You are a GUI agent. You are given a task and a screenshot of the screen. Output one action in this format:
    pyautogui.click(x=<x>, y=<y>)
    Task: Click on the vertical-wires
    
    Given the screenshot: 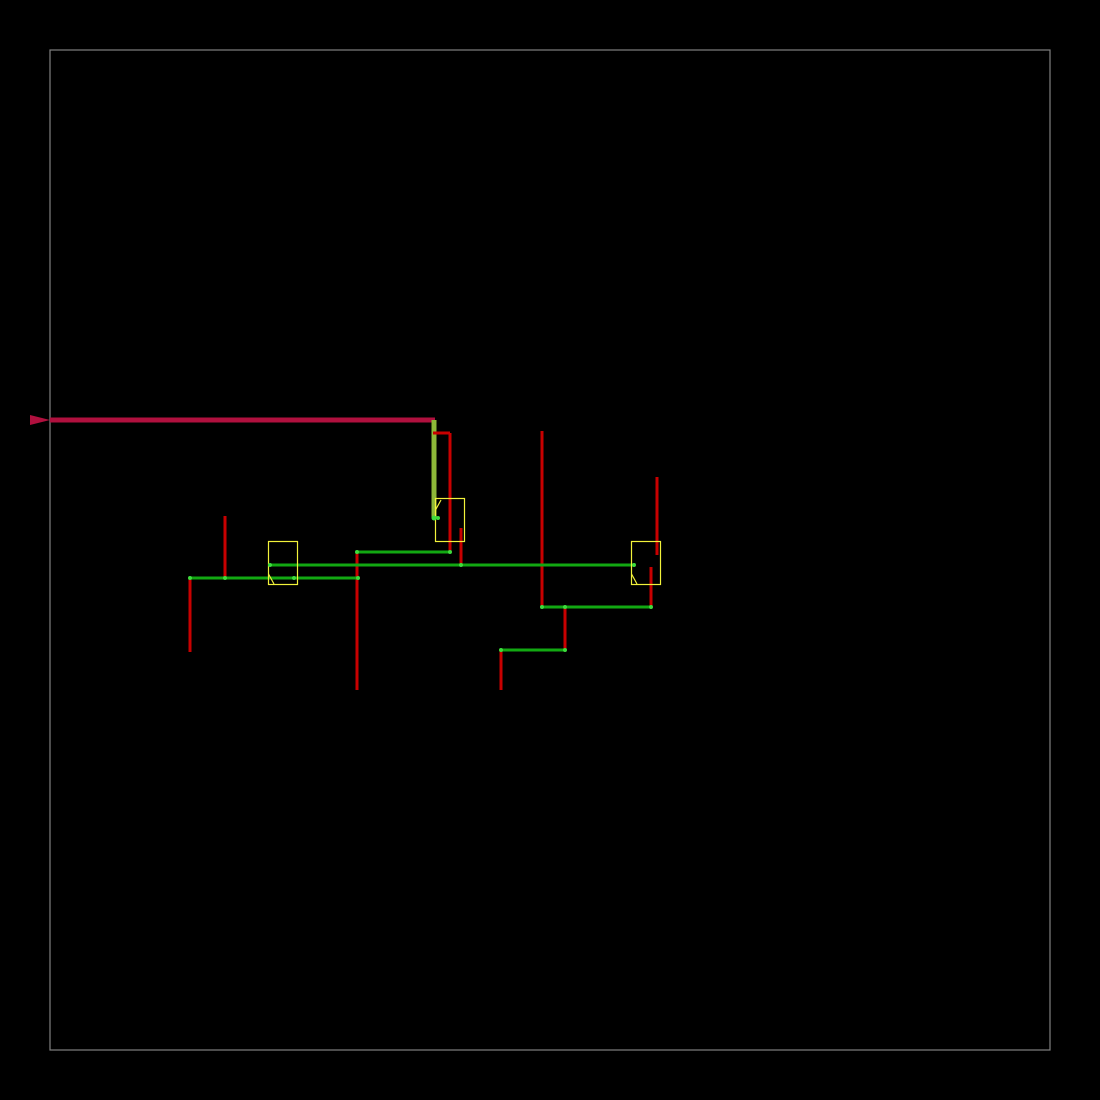 What is the action you would take?
    pyautogui.click(x=423, y=560)
    